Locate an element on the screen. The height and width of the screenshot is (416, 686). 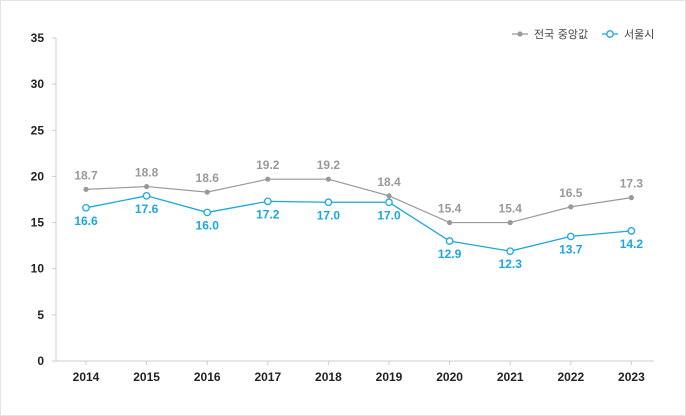
legend-label-national-median: 전국 중앙값 is located at coordinates (561, 34).